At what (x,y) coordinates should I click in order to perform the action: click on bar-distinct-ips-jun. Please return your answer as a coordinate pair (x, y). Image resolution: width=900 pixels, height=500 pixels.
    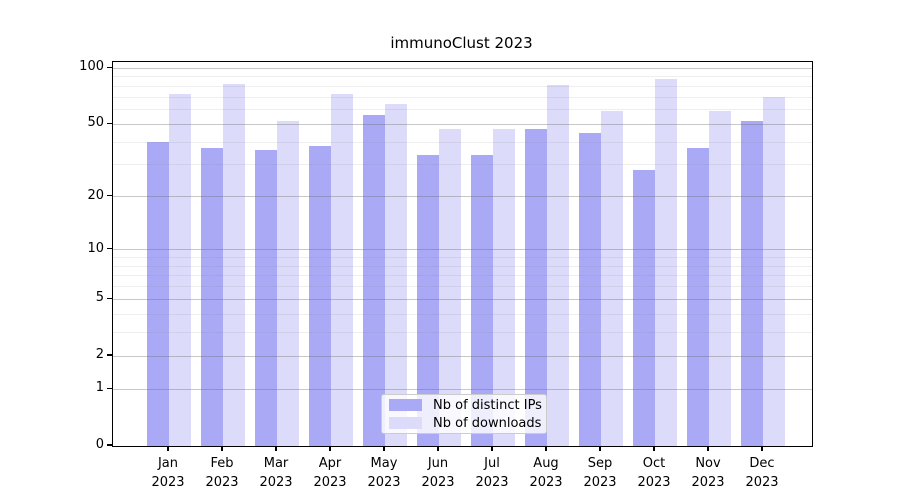
    Looking at the image, I should click on (428, 300).